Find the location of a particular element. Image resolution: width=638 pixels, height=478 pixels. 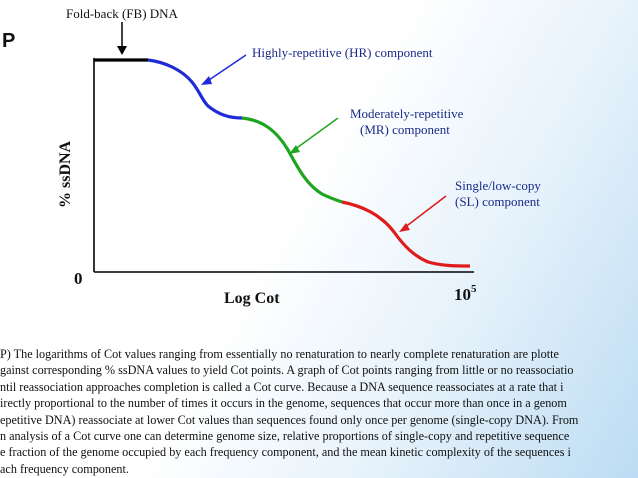

panel-letter: P is located at coordinates (9, 41).